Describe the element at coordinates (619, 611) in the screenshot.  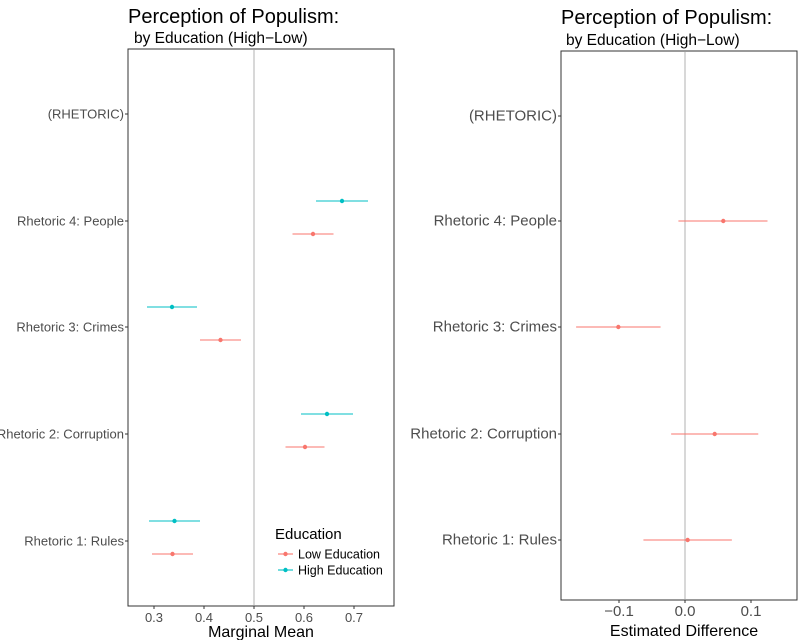
I see `right-x-tick-label: −0.1` at that location.